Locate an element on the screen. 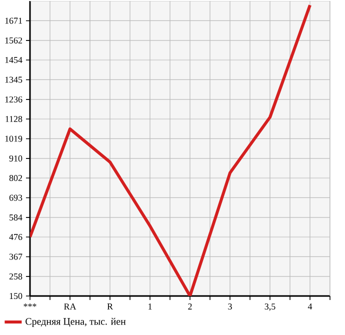 This screenshot has height=335, width=345. y-tick-label: 1236 is located at coordinates (13, 99).